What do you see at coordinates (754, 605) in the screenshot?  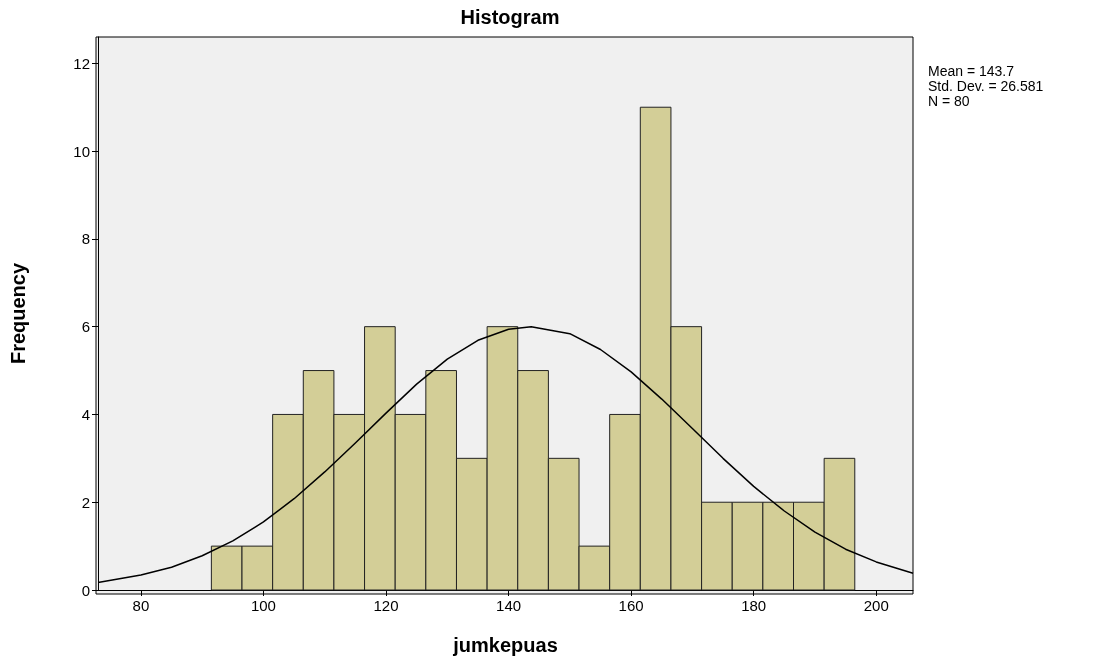 I see `x-tick-label: 180` at bounding box center [754, 605].